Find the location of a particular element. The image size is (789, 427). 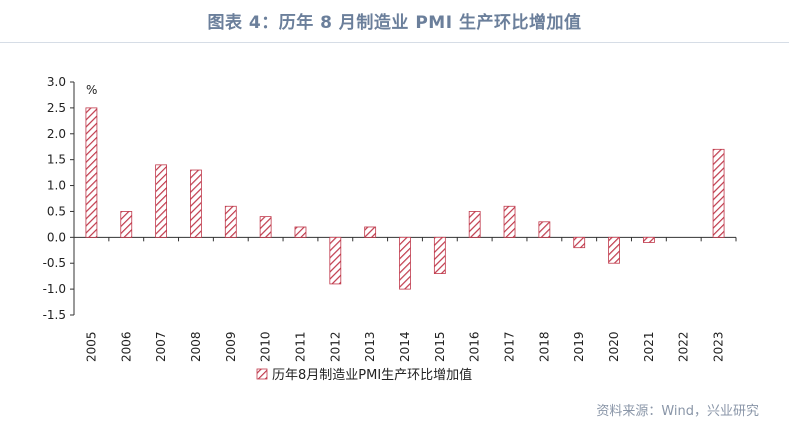

chart-legend: 历年8月制造业PMI生产环比增加值 is located at coordinates (364, 375).